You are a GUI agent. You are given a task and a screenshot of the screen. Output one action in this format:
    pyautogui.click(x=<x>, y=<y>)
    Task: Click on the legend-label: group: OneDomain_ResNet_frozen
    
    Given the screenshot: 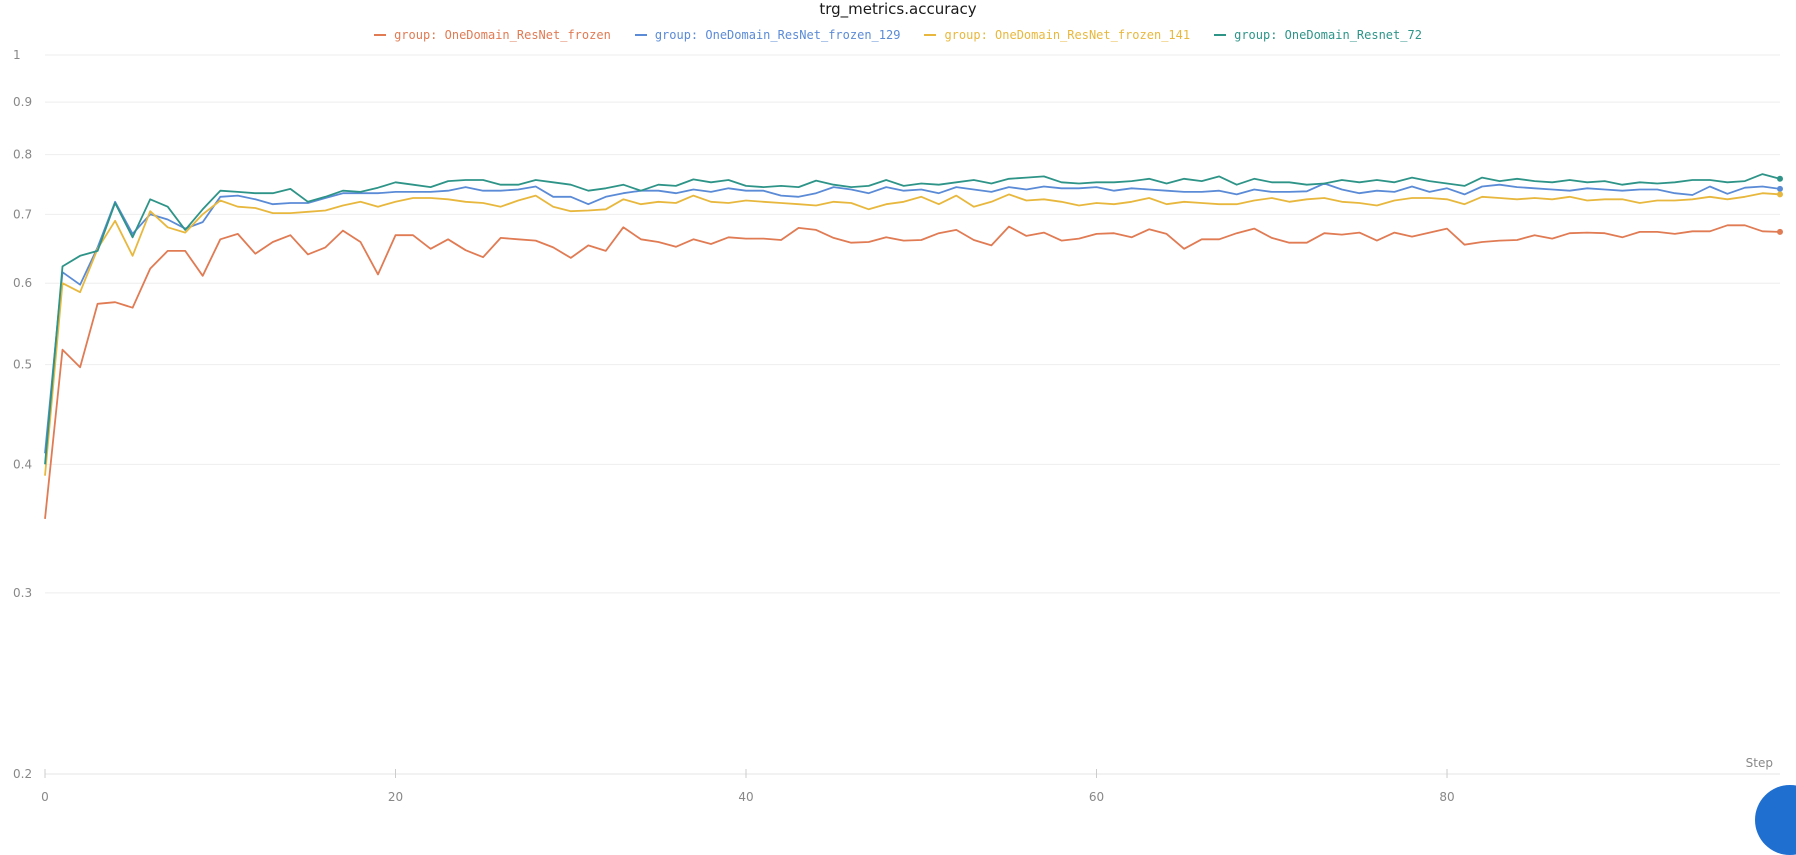 What is the action you would take?
    pyautogui.click(x=502, y=35)
    